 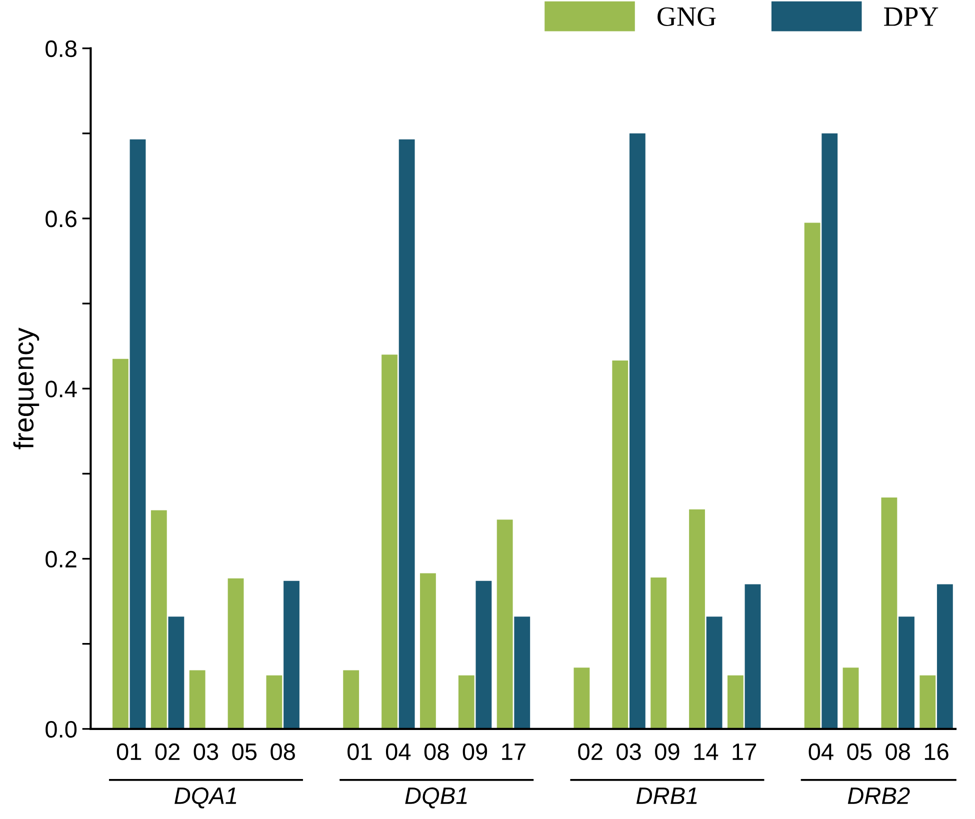 I want to click on text: DRB1, so click(x=666, y=796).